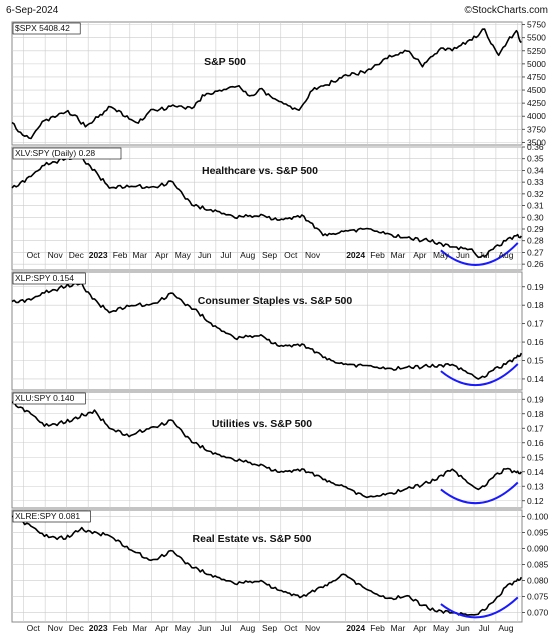  Describe the element at coordinates (260, 171) in the screenshot. I see `panel-title: Healthcare vs. S&P 500` at that location.